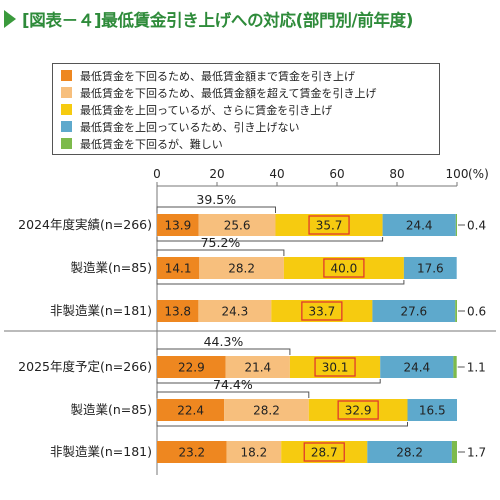 This screenshot has height=500, width=500. Describe the element at coordinates (206, 110) in the screenshot. I see `legend-label: 最低賃金を上回っているが、さらに賃金を引き上げ` at that location.